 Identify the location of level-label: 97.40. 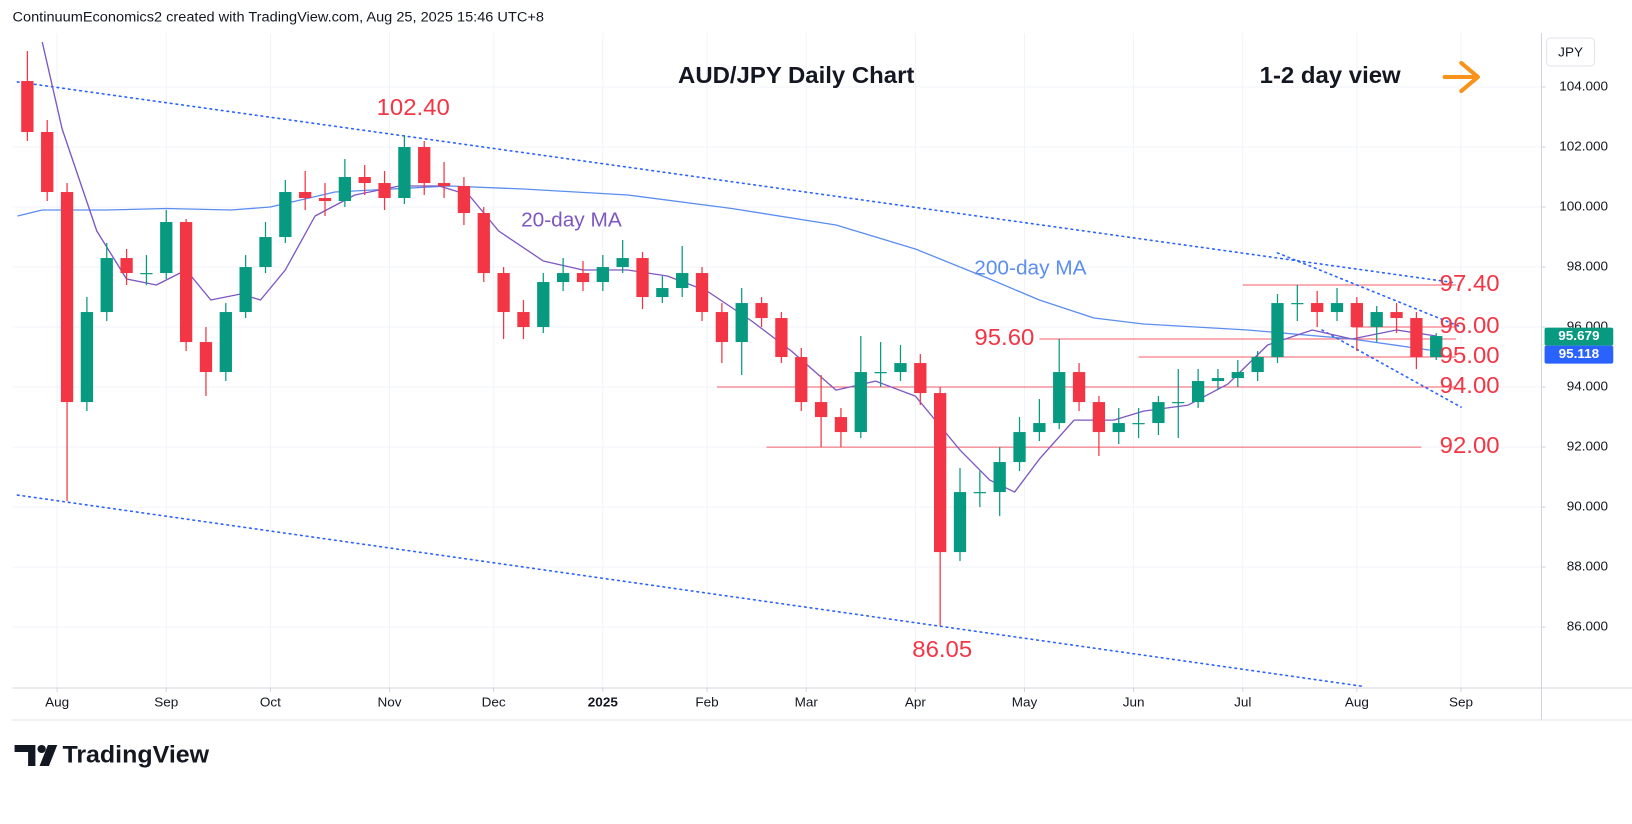
(1470, 283).